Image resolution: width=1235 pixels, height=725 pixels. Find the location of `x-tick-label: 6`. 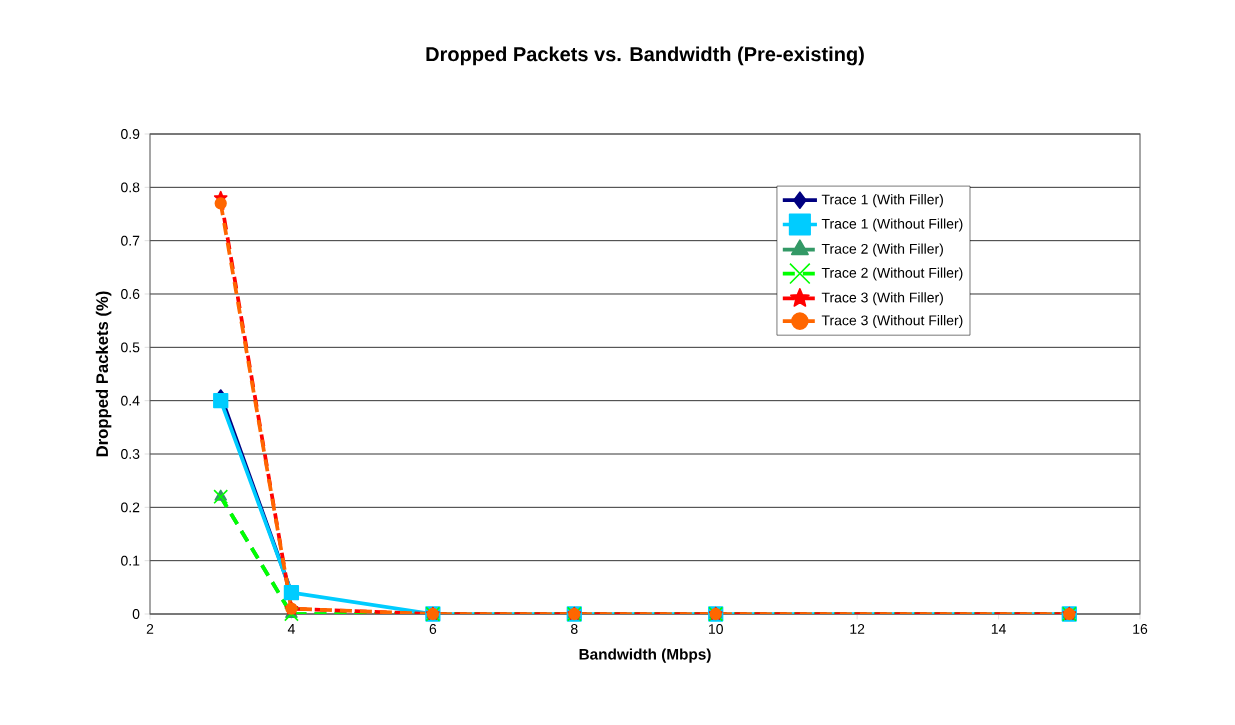

x-tick-label: 6 is located at coordinates (433, 629).